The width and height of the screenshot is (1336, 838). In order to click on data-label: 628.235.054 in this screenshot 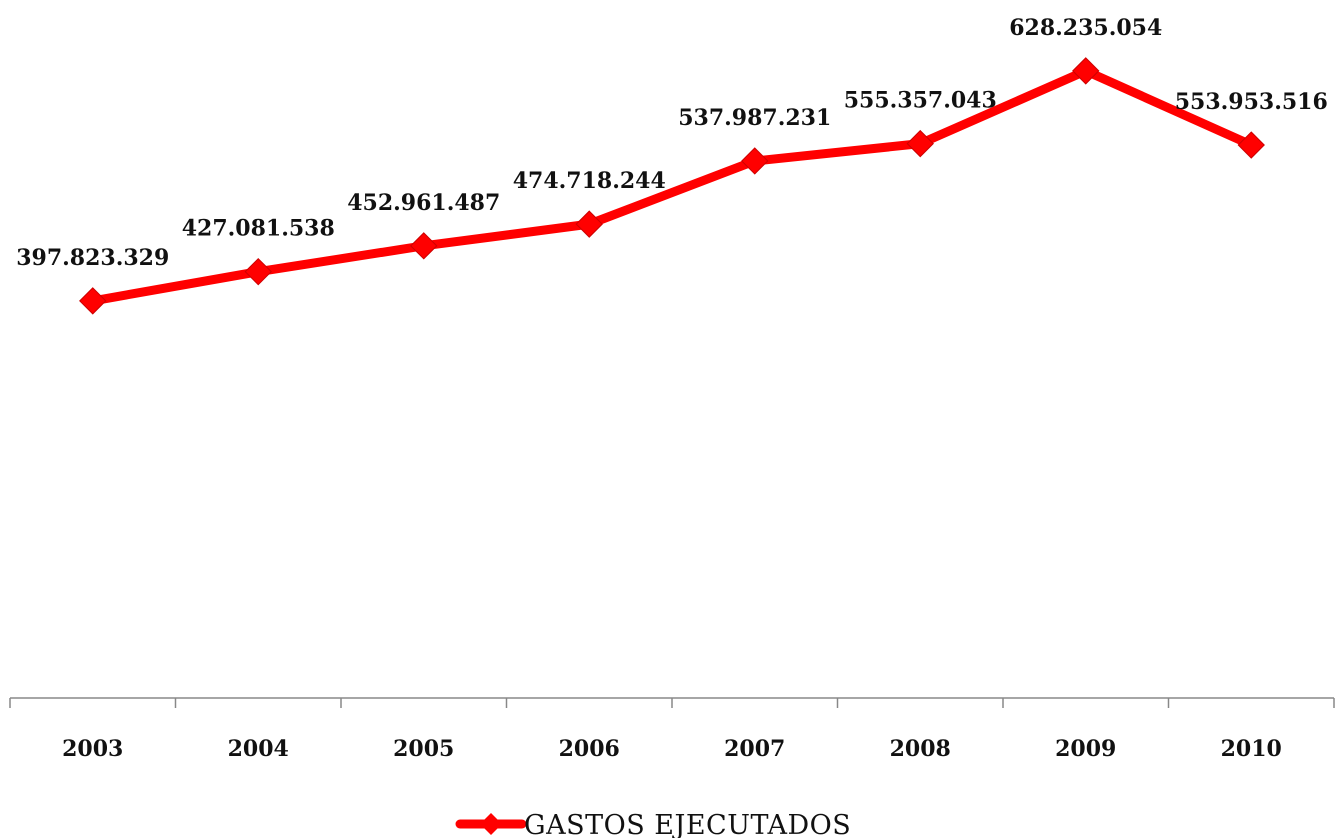, I will do `click(1085, 28)`.